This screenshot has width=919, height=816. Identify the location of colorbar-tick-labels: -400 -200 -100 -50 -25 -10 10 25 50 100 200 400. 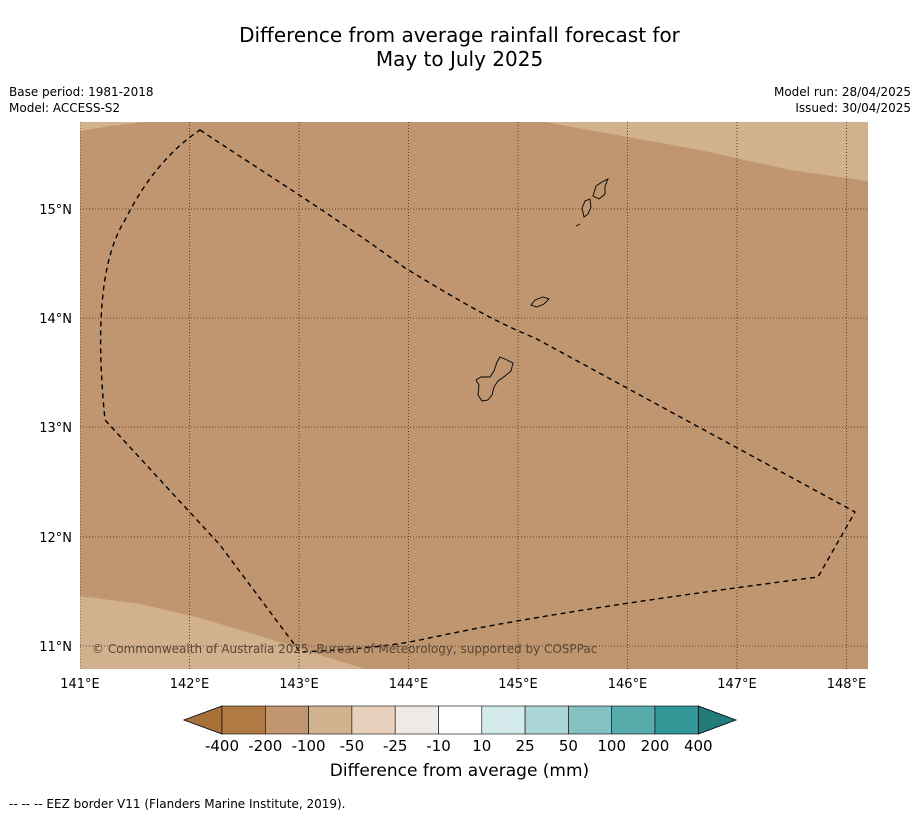
(459, 746).